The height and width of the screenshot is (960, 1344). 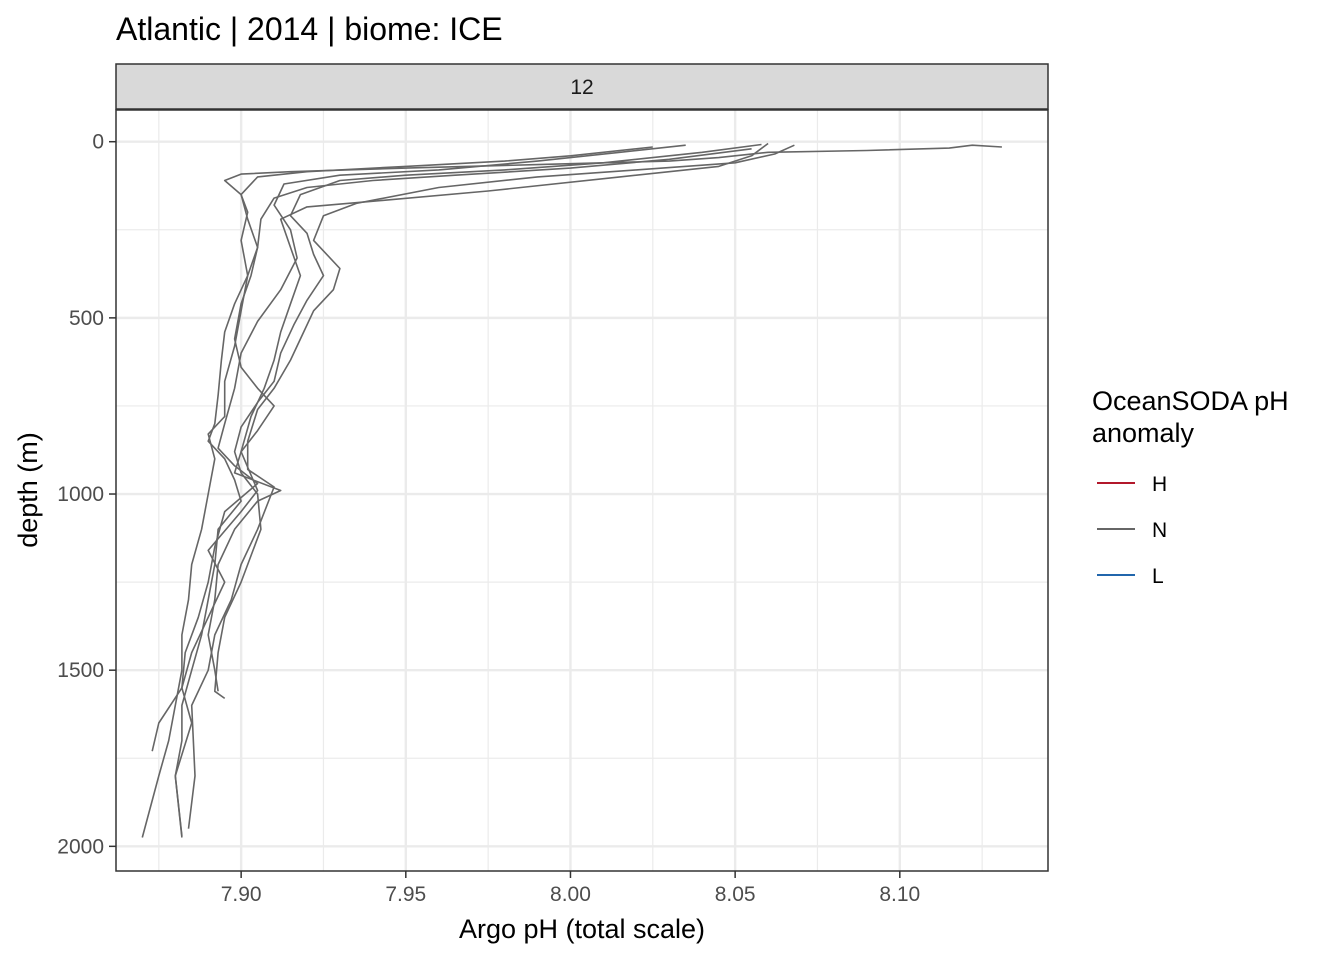 I want to click on y-tick-label: 500, so click(x=86, y=318).